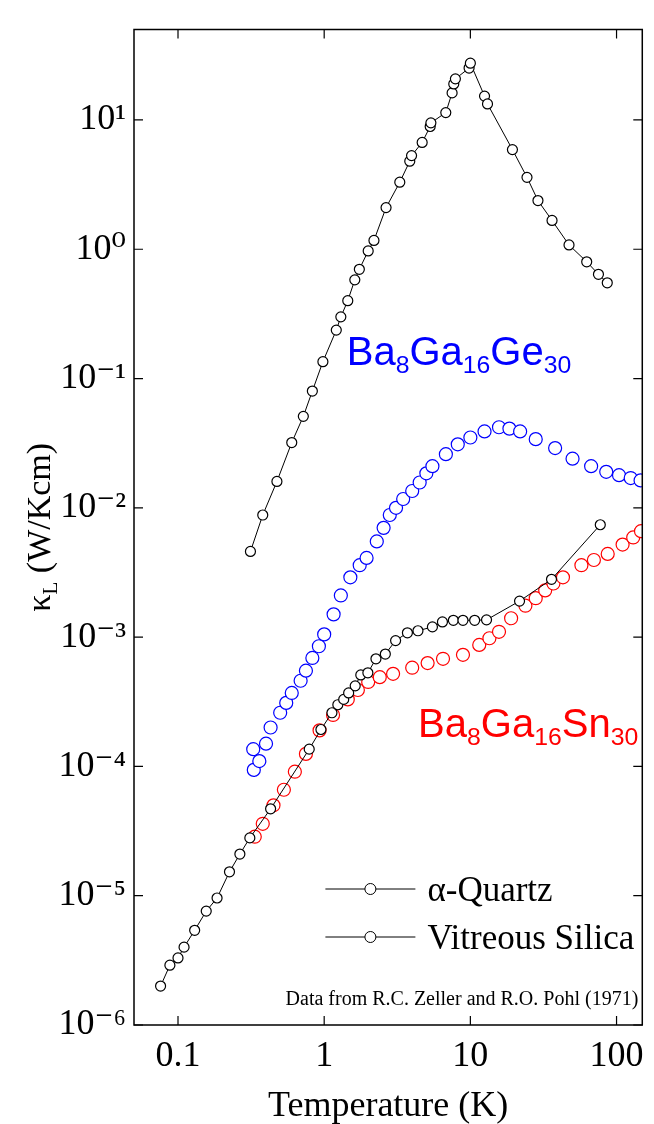 The width and height of the screenshot is (654, 1124). I want to click on y-tick-label: 10⁻⁵, so click(92, 893).